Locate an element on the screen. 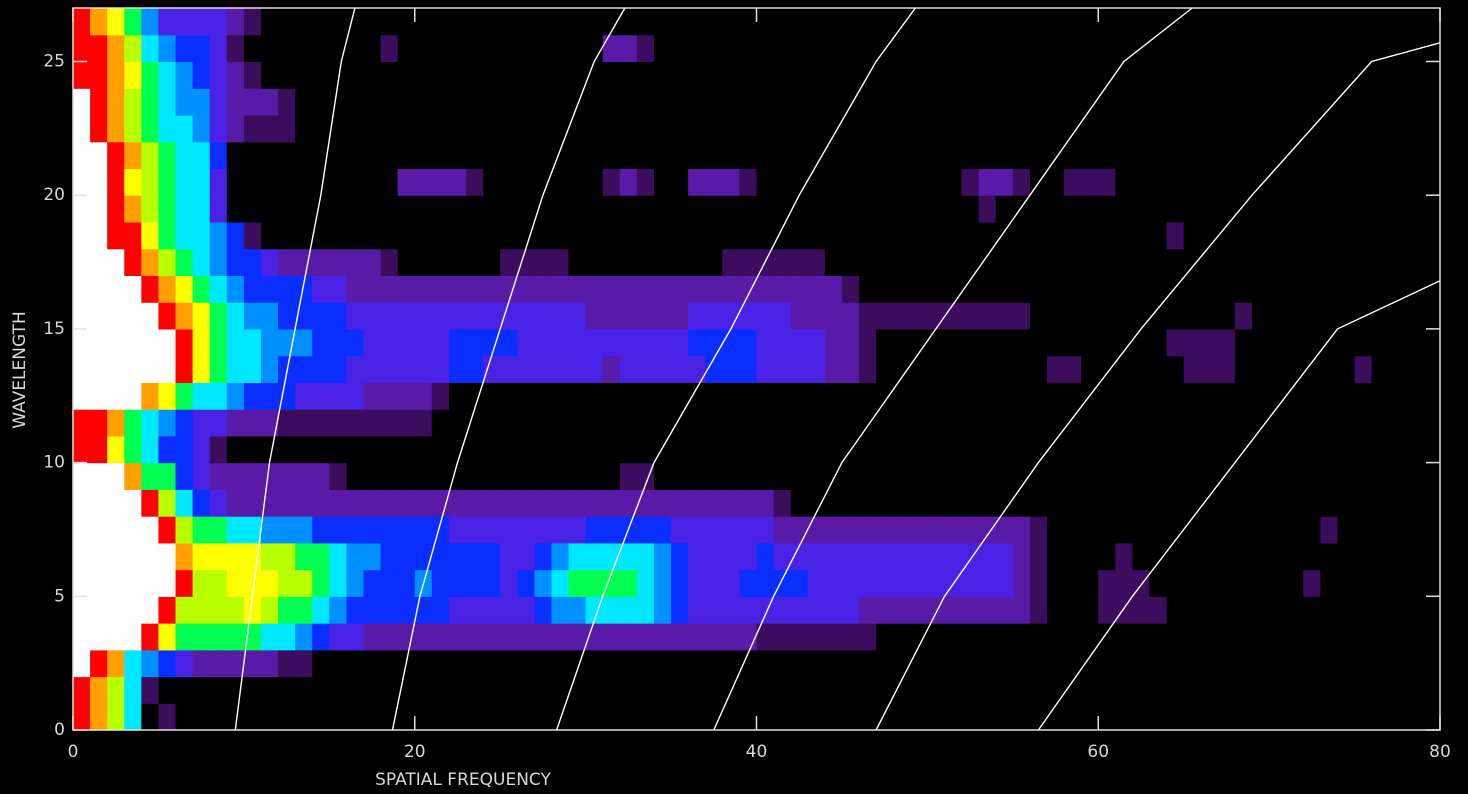  y-axis-label: WAVELENGTH is located at coordinates (20, 369).